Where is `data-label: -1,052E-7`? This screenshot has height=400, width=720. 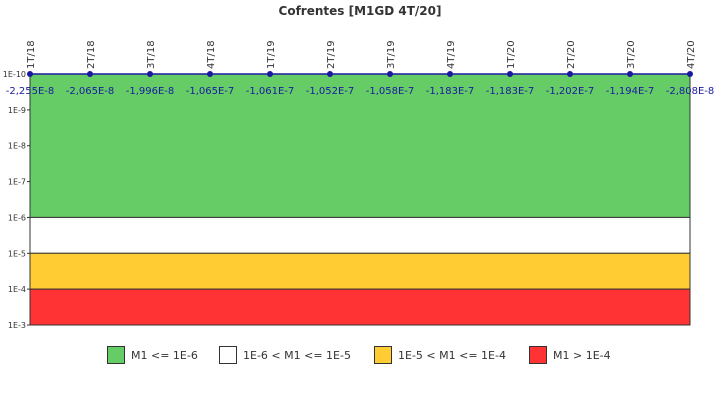 data-label: -1,052E-7 is located at coordinates (330, 91).